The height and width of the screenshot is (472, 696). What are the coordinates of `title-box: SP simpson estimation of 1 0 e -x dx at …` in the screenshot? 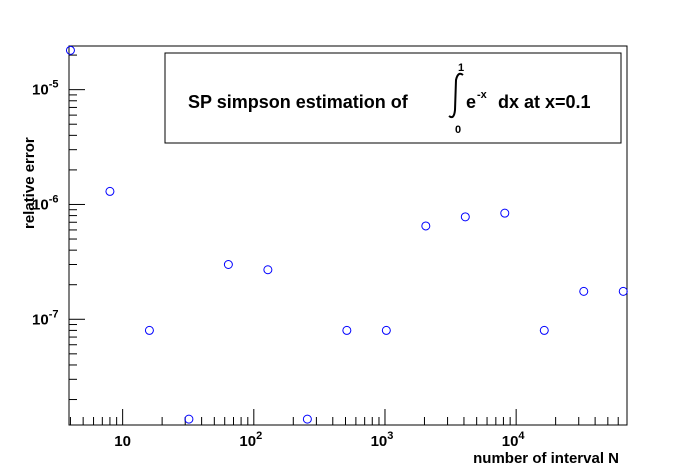 It's located at (393, 98).